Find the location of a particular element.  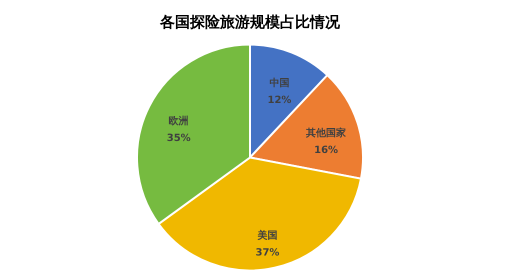

data-label: 16% is located at coordinates (326, 150).